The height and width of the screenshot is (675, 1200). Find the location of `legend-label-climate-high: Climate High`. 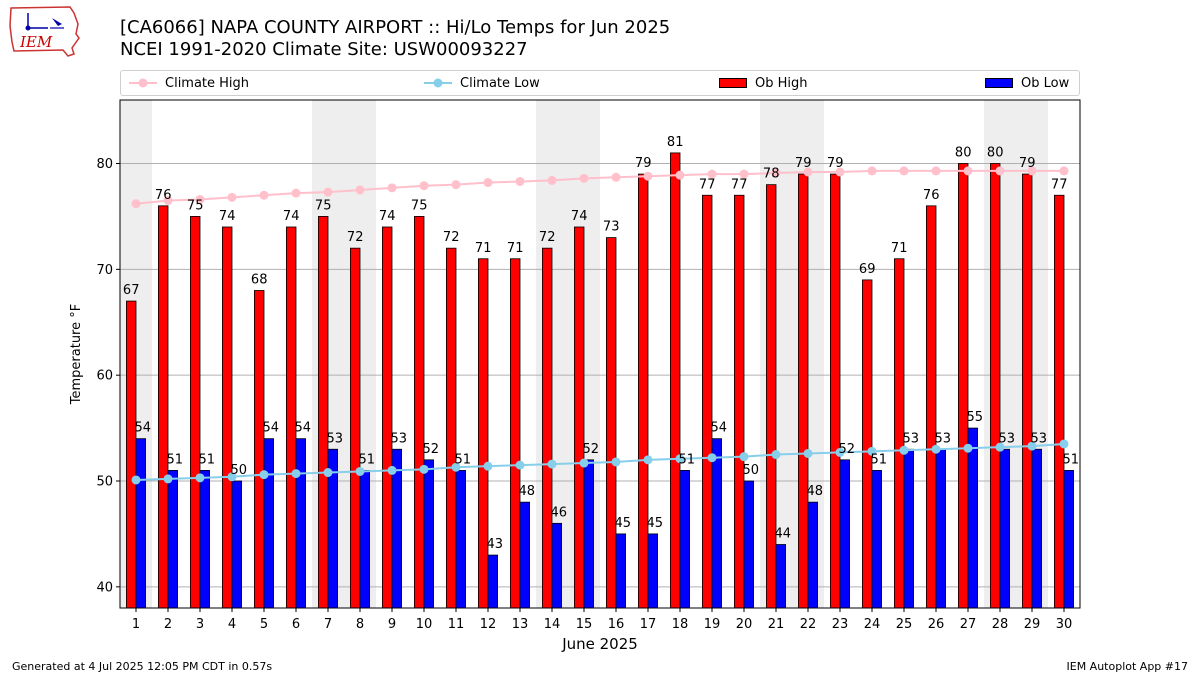

legend-label-climate-high: Climate High is located at coordinates (207, 83).